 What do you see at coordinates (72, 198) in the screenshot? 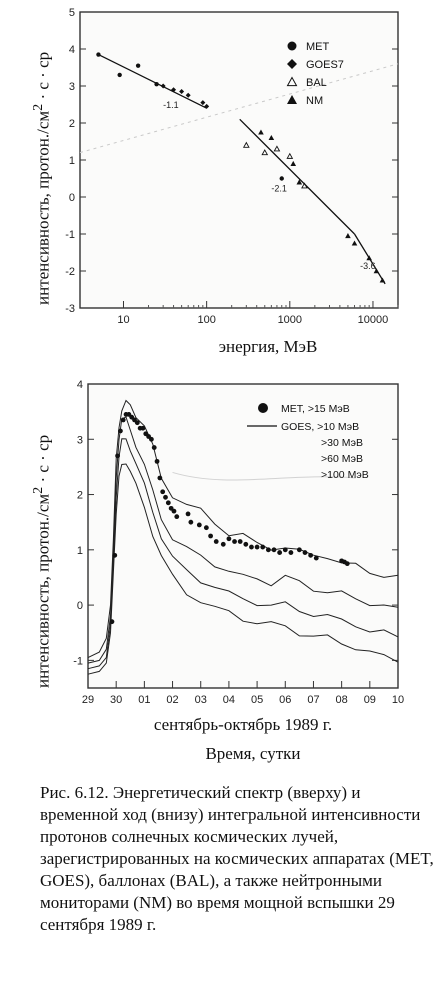
I see `y-tick-label: 0` at bounding box center [72, 198].